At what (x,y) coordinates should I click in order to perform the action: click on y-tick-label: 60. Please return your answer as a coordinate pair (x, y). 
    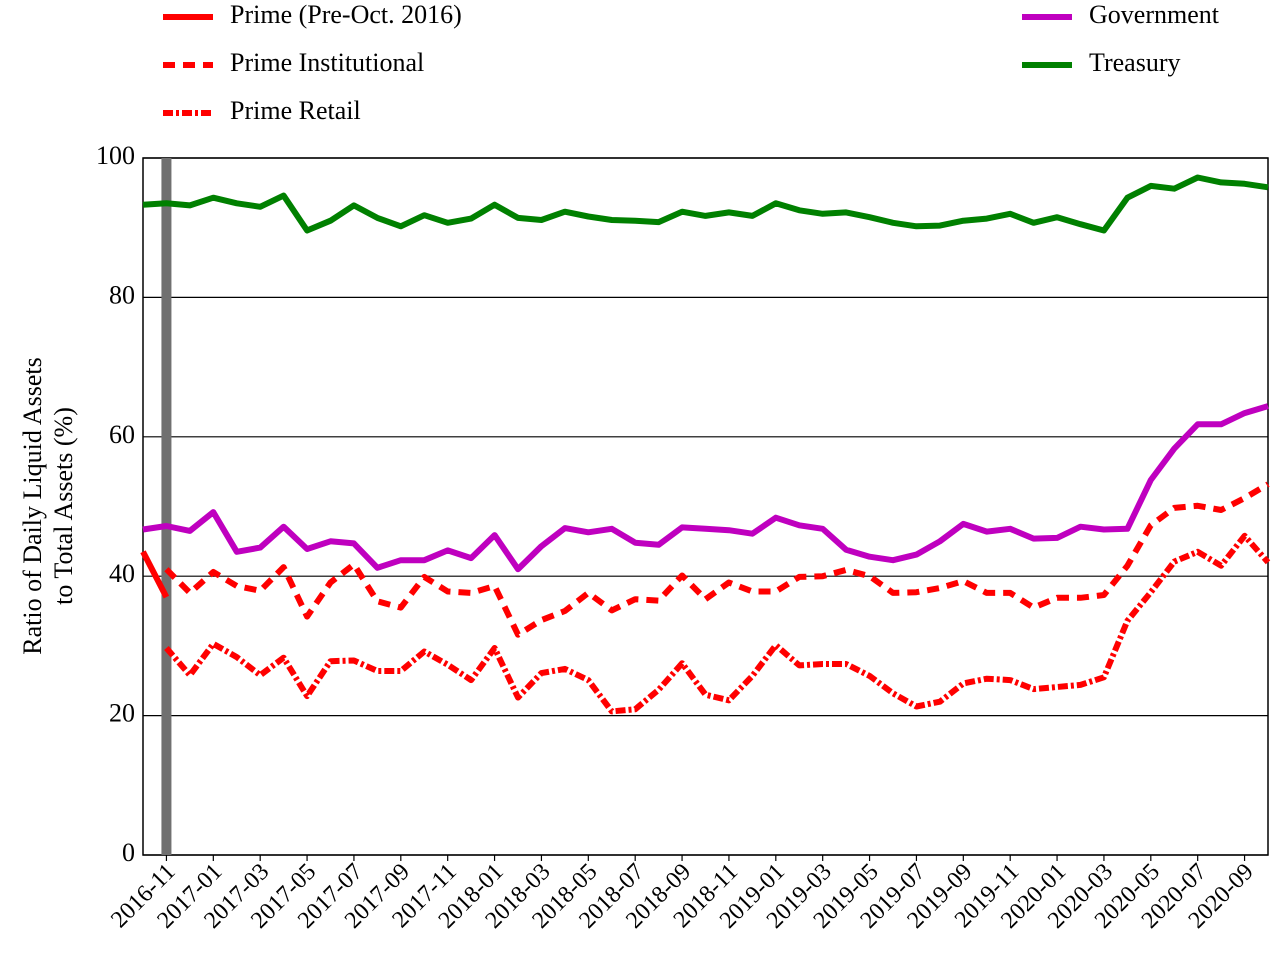
    Looking at the image, I should click on (122, 434).